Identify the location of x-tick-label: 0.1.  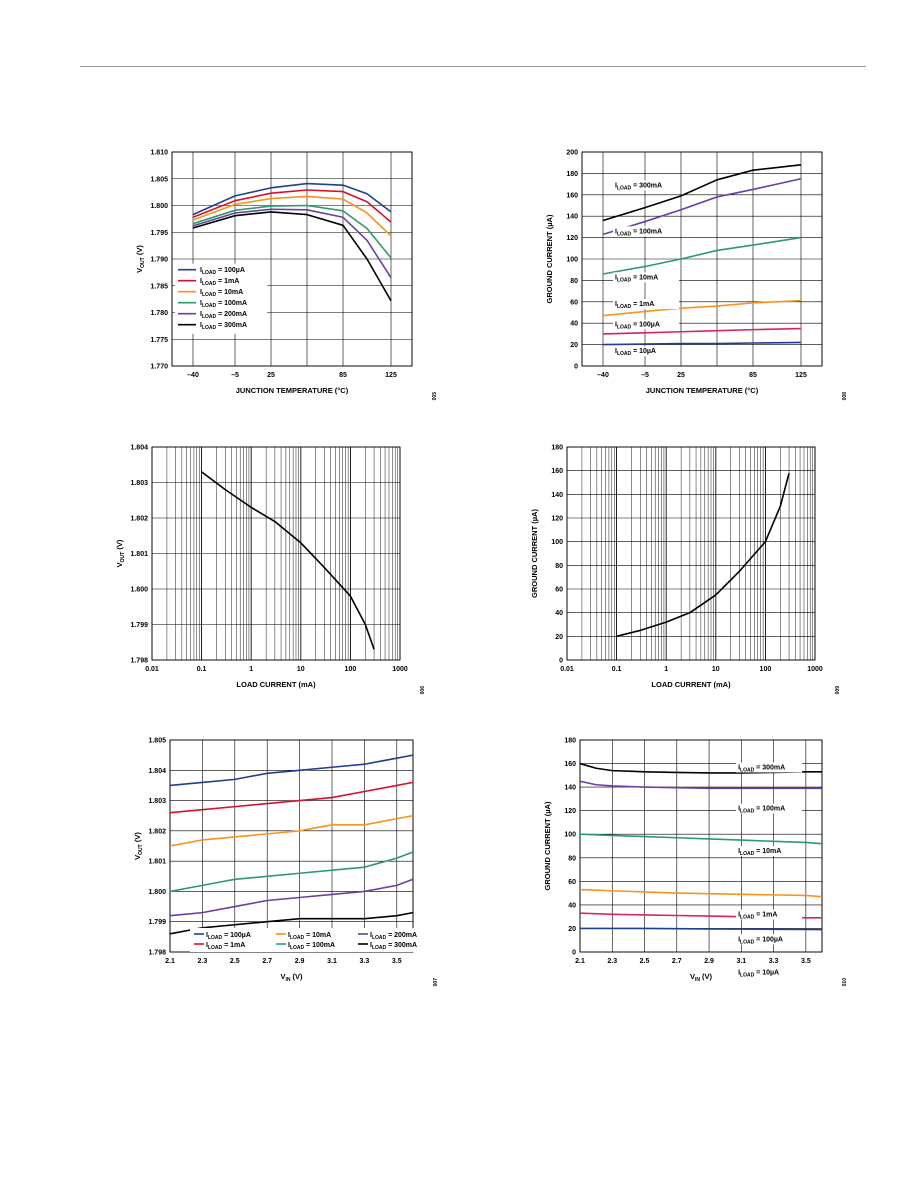
(617, 669).